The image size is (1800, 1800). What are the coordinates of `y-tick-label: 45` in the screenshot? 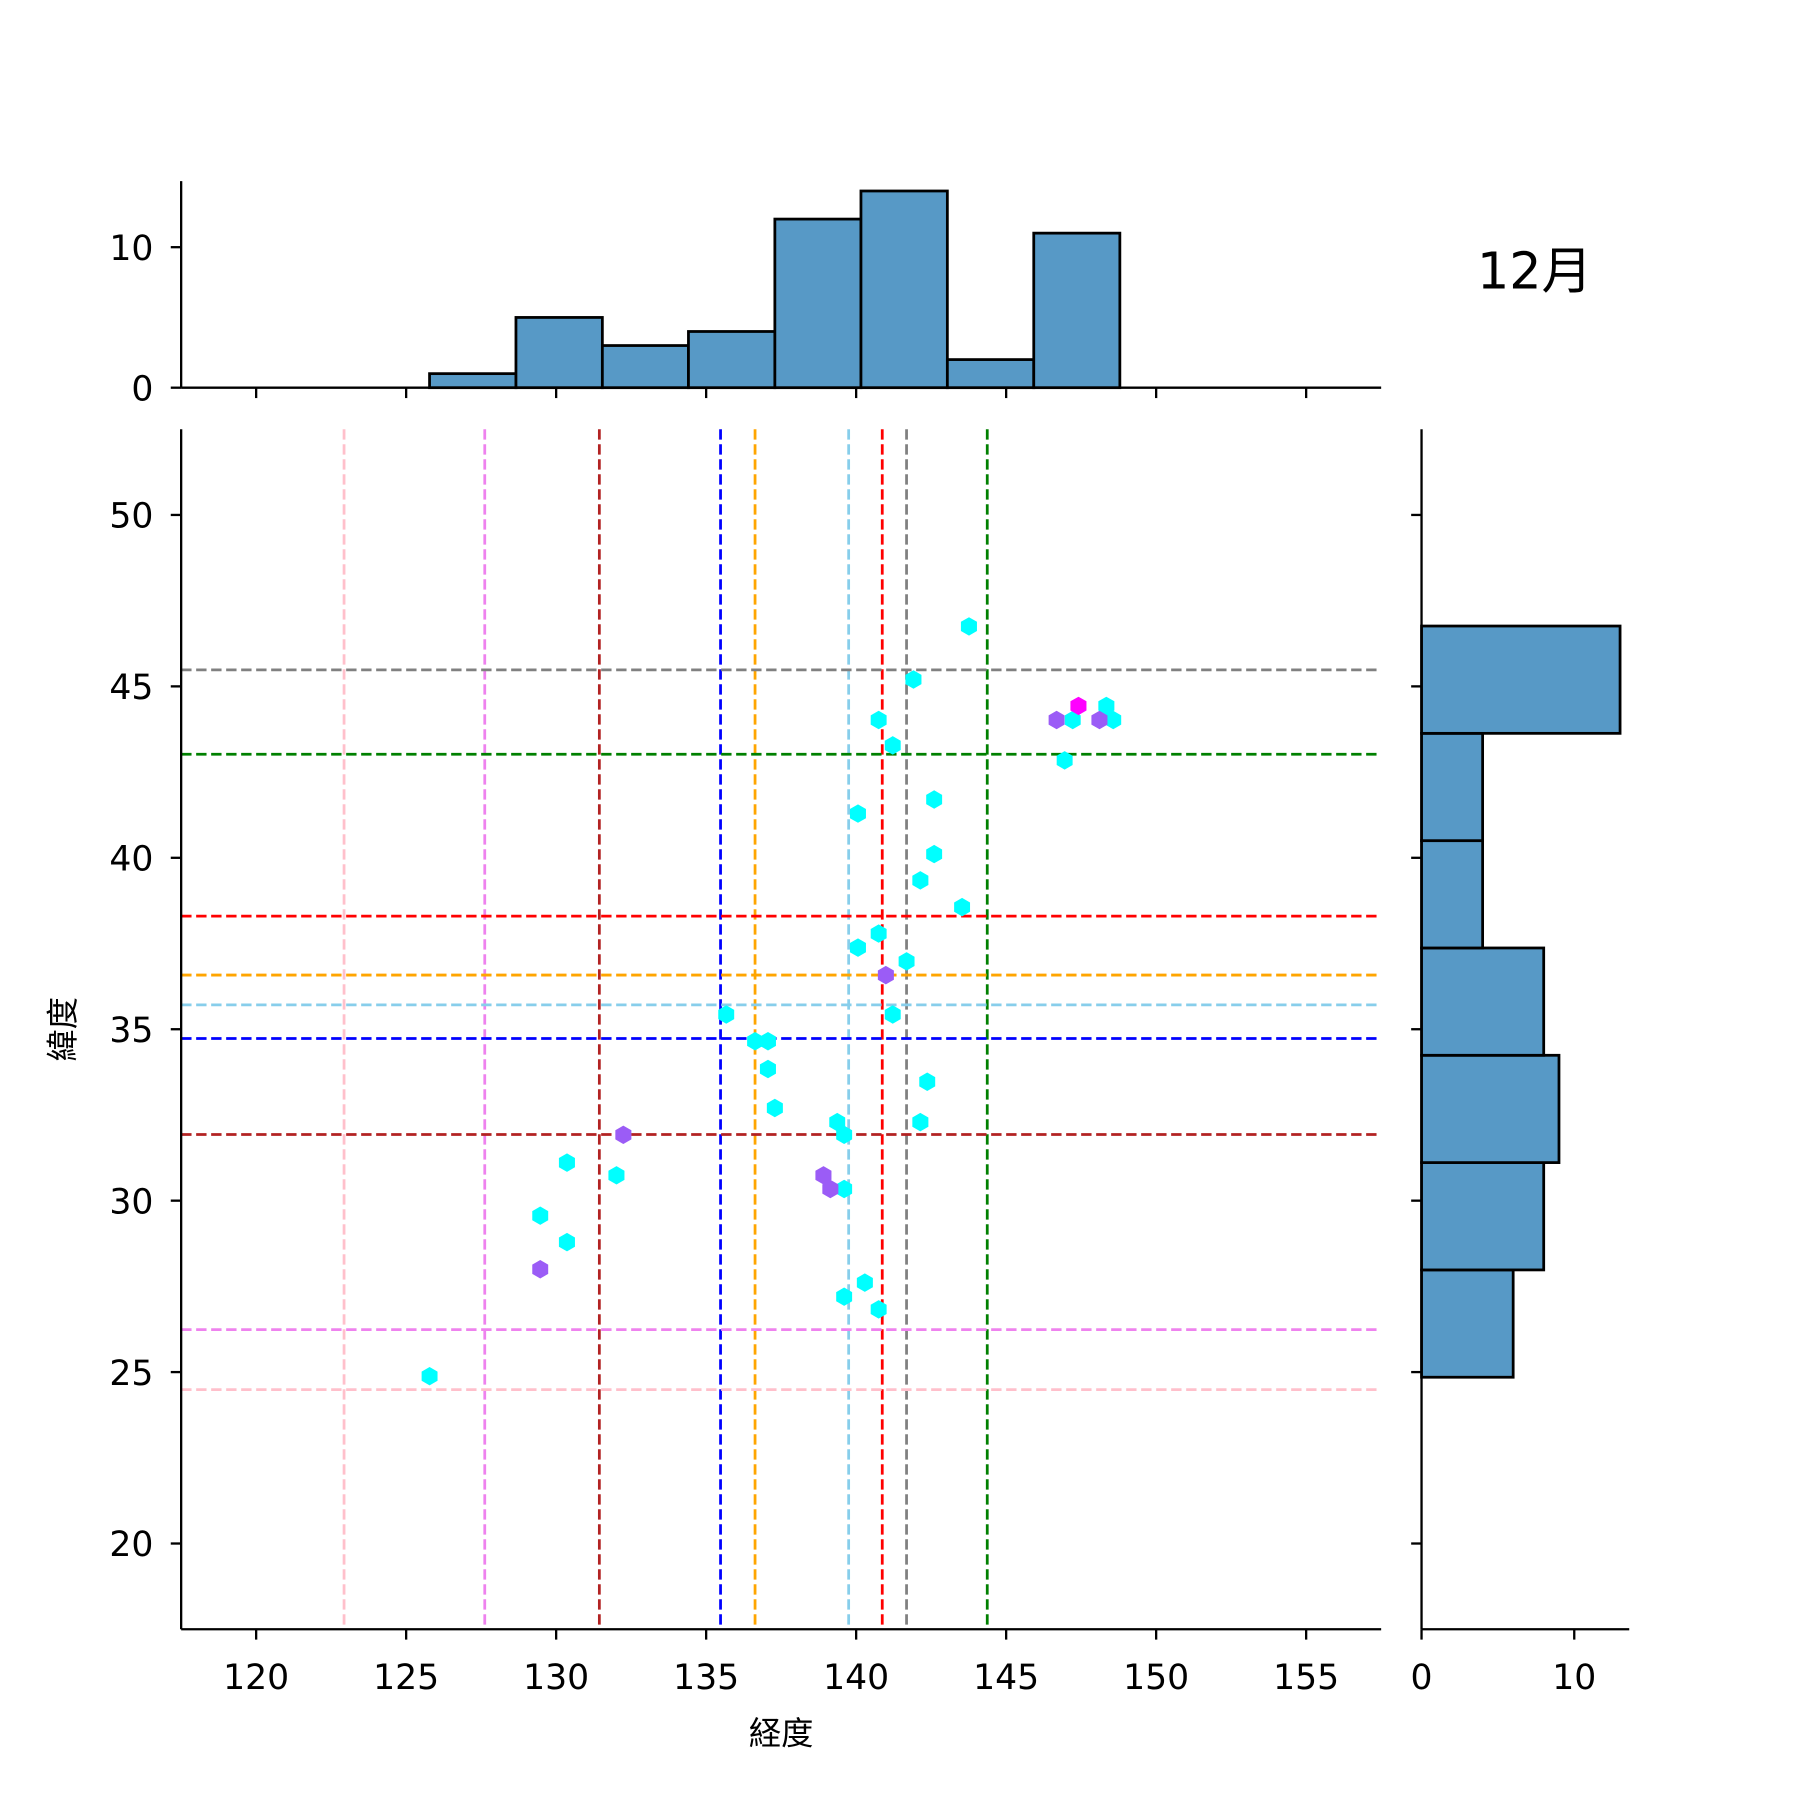 It's located at (131, 688).